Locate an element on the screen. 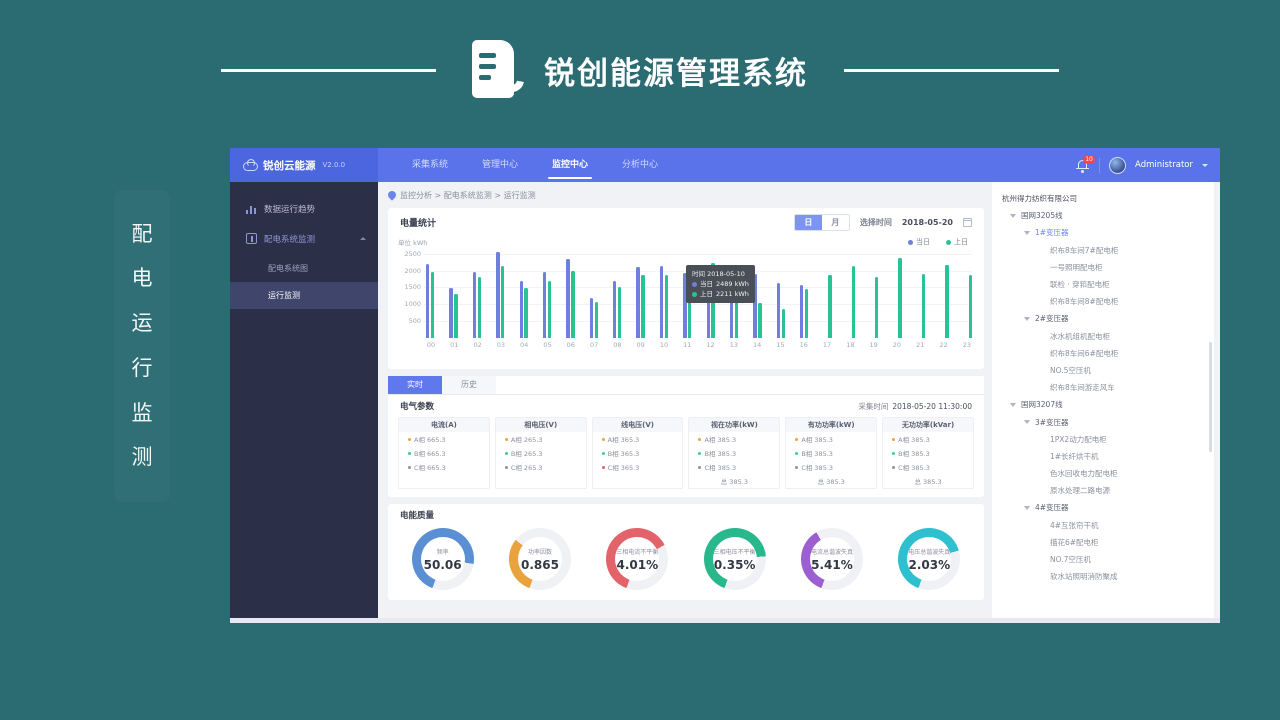 The image size is (1280, 720). brand-version: V2.0.0 is located at coordinates (334, 165).